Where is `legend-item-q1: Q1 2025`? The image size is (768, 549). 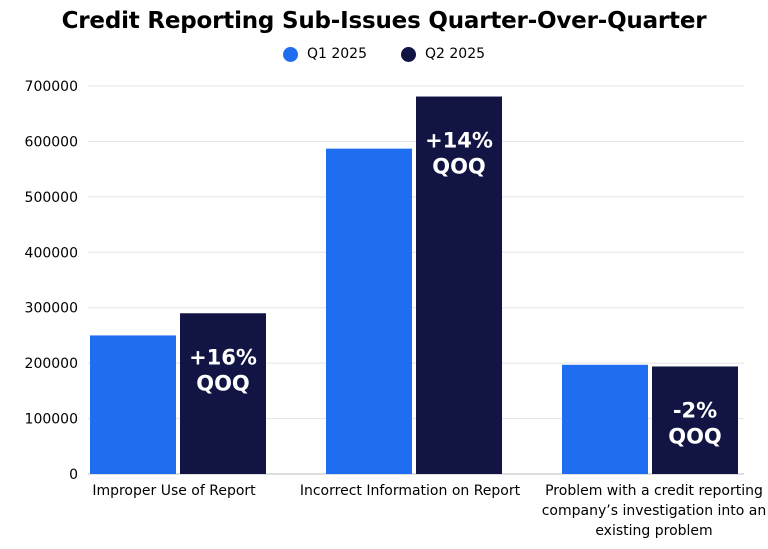
legend-item-q1: Q1 2025 is located at coordinates (324, 54).